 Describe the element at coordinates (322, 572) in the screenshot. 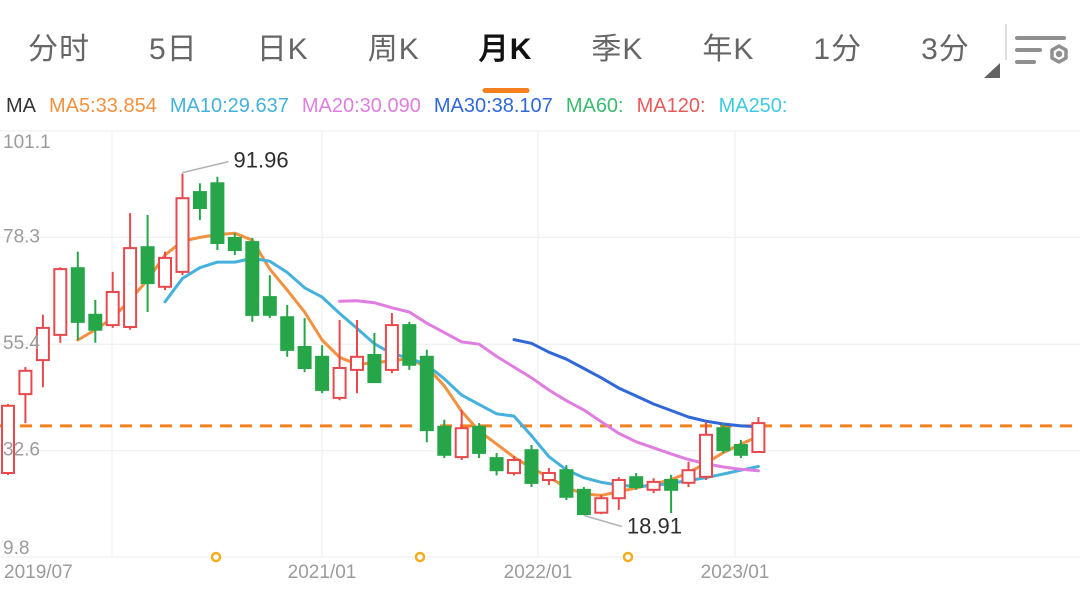

I see `x-axis-label: 2021/01` at that location.